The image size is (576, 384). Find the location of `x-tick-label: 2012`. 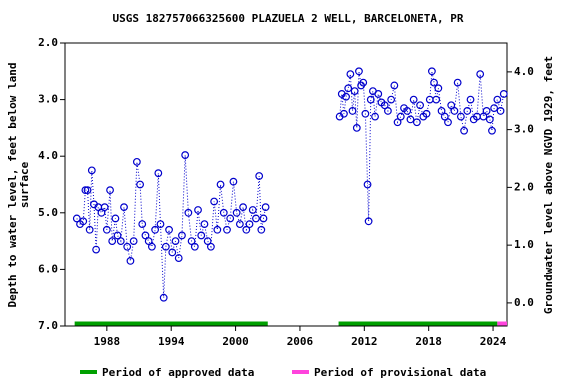

x-tick-label: 2012 is located at coordinates (364, 341).